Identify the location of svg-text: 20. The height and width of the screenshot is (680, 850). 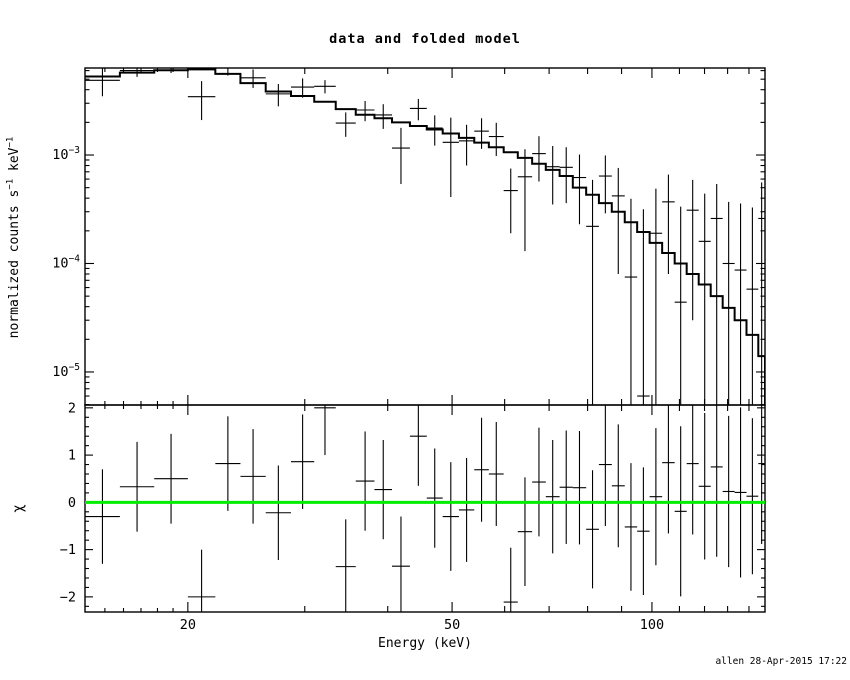
(188, 625).